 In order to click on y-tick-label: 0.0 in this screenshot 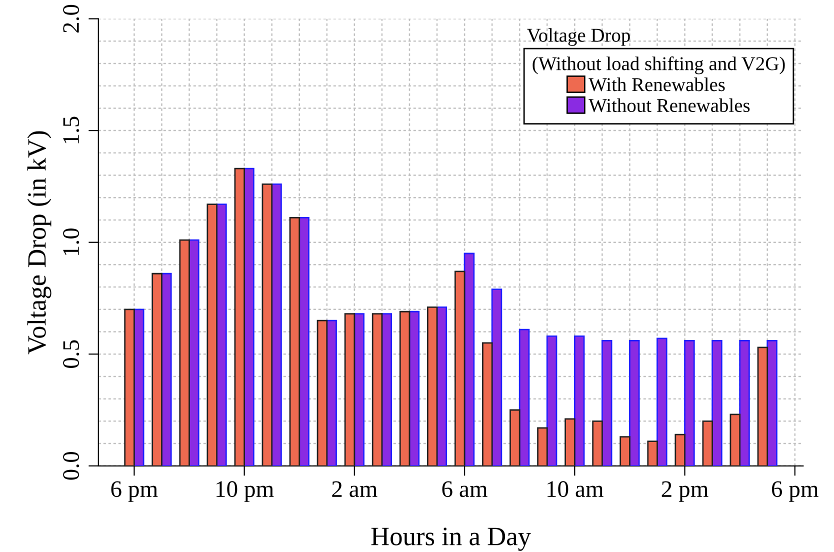, I will do `click(71, 466)`.